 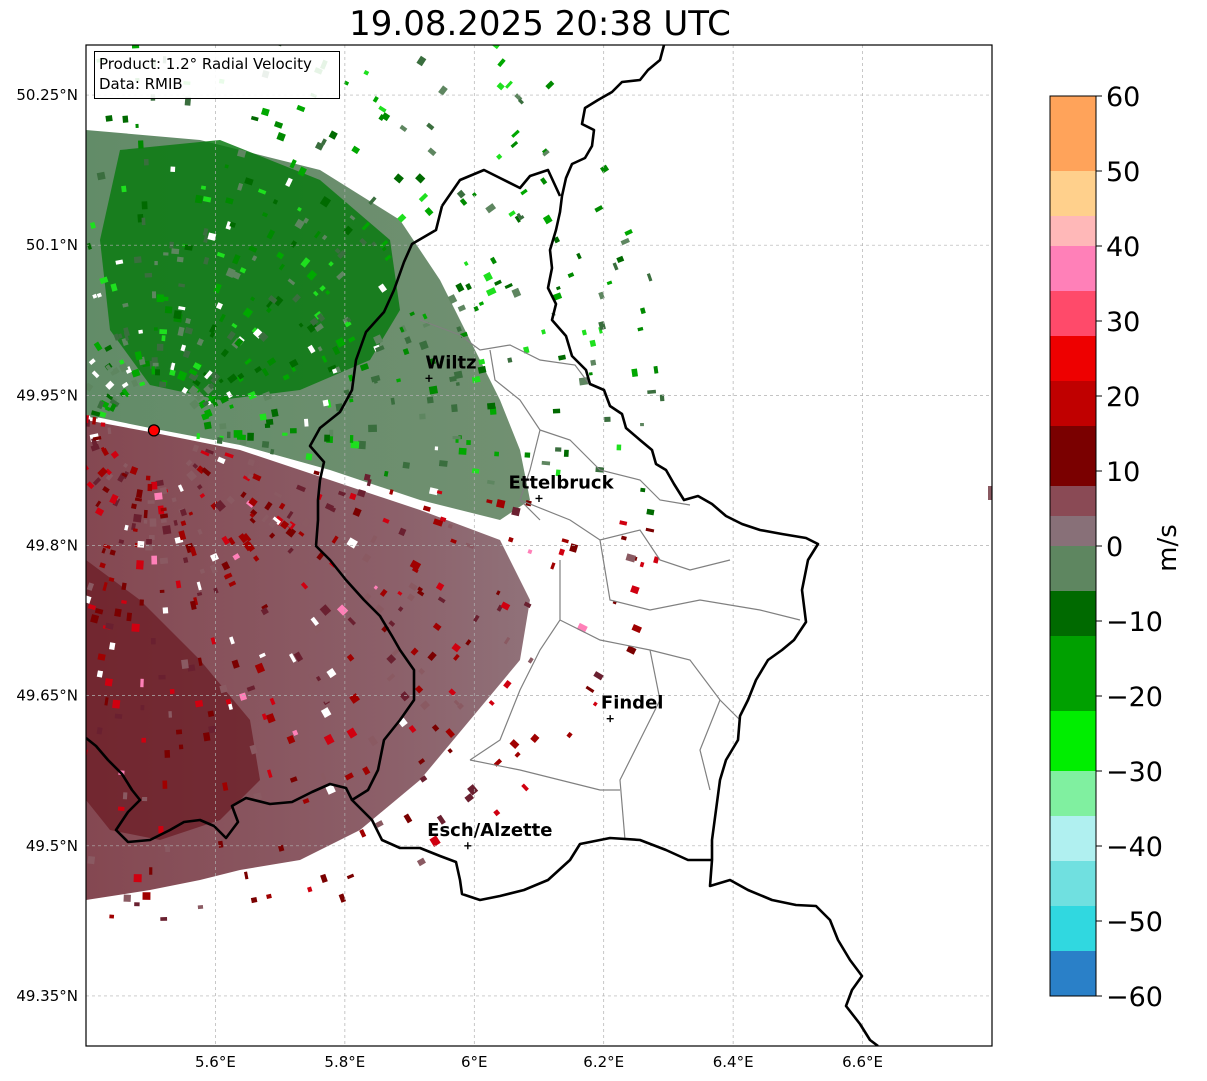 I want to click on map-title: 19.08.2025 20:38 UTC, so click(x=540, y=24).